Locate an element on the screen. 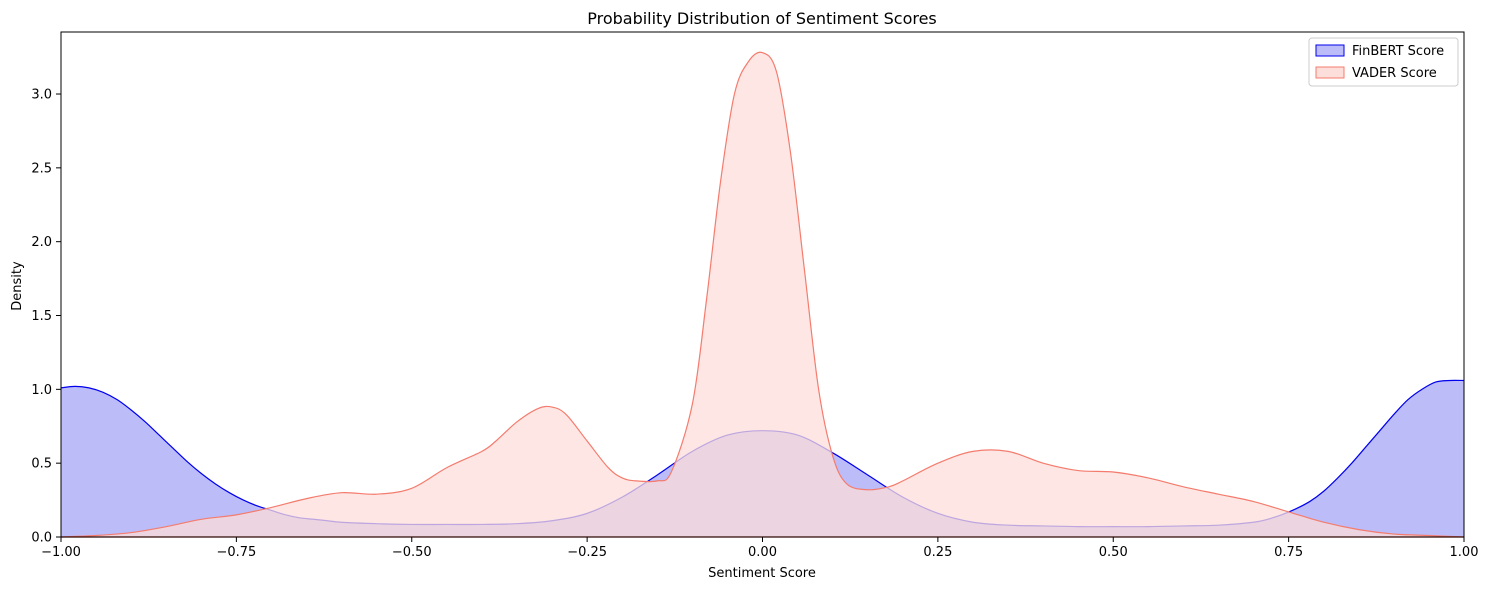 The image size is (1489, 590). y-tick-label: 1.0 is located at coordinates (41, 390).